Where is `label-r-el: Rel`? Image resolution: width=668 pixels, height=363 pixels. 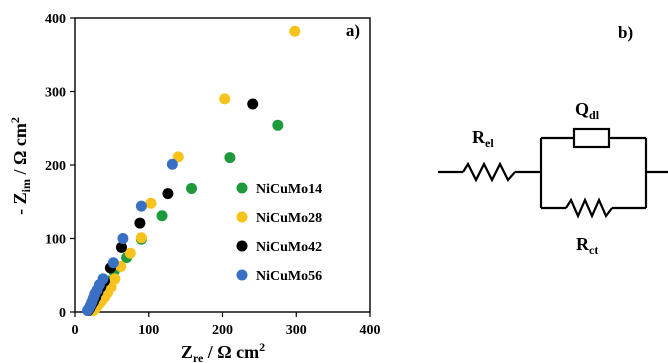
label-r-el: Rel is located at coordinates (483, 138).